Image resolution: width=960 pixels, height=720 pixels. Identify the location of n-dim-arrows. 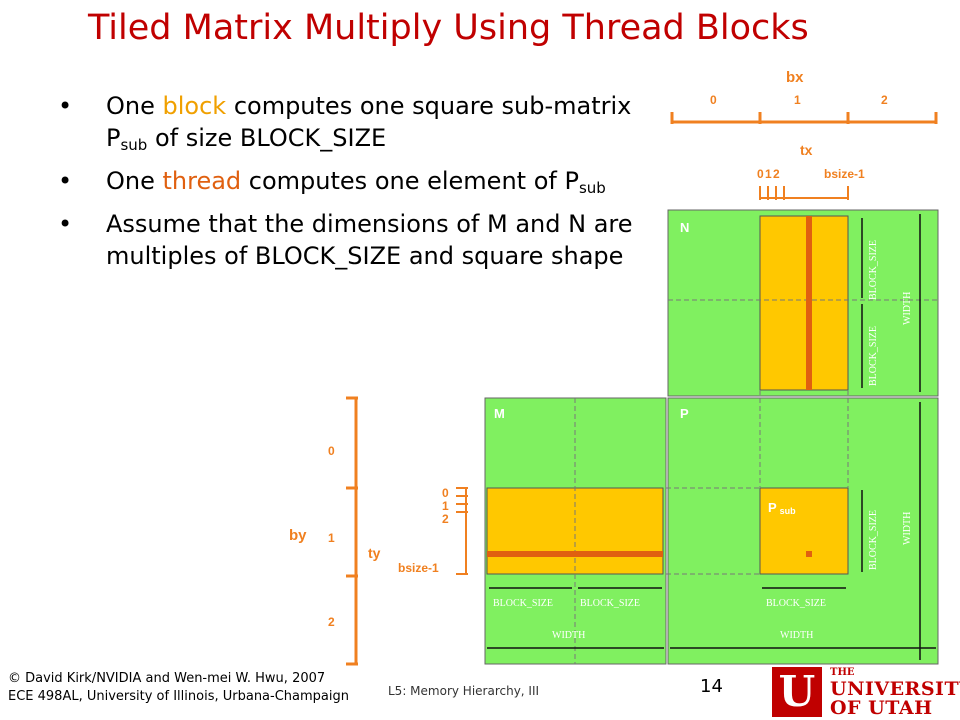
(891, 303).